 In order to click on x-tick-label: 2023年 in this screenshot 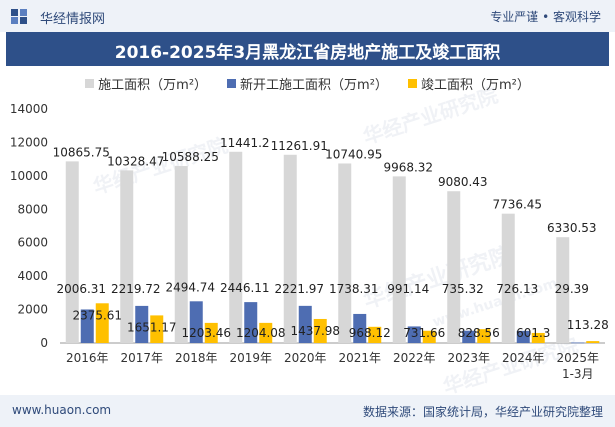, I will do `click(468, 358)`.